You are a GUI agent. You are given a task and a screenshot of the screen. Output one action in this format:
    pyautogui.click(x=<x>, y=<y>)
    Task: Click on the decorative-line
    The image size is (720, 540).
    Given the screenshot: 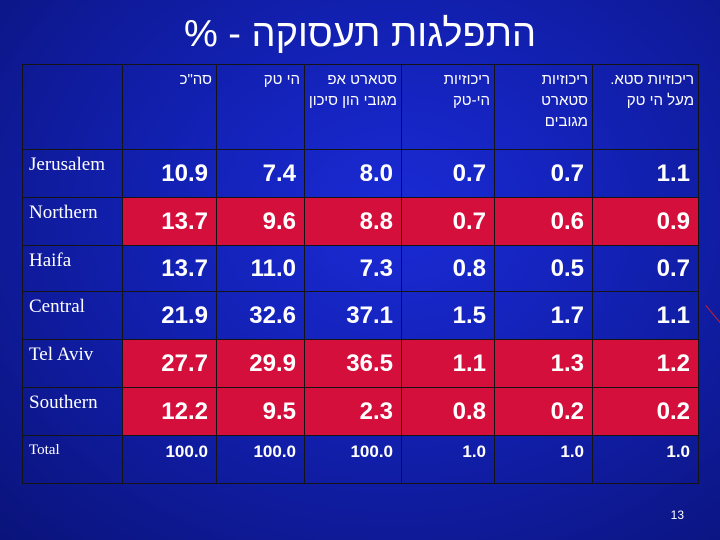 What is the action you would take?
    pyautogui.click(x=712, y=321)
    